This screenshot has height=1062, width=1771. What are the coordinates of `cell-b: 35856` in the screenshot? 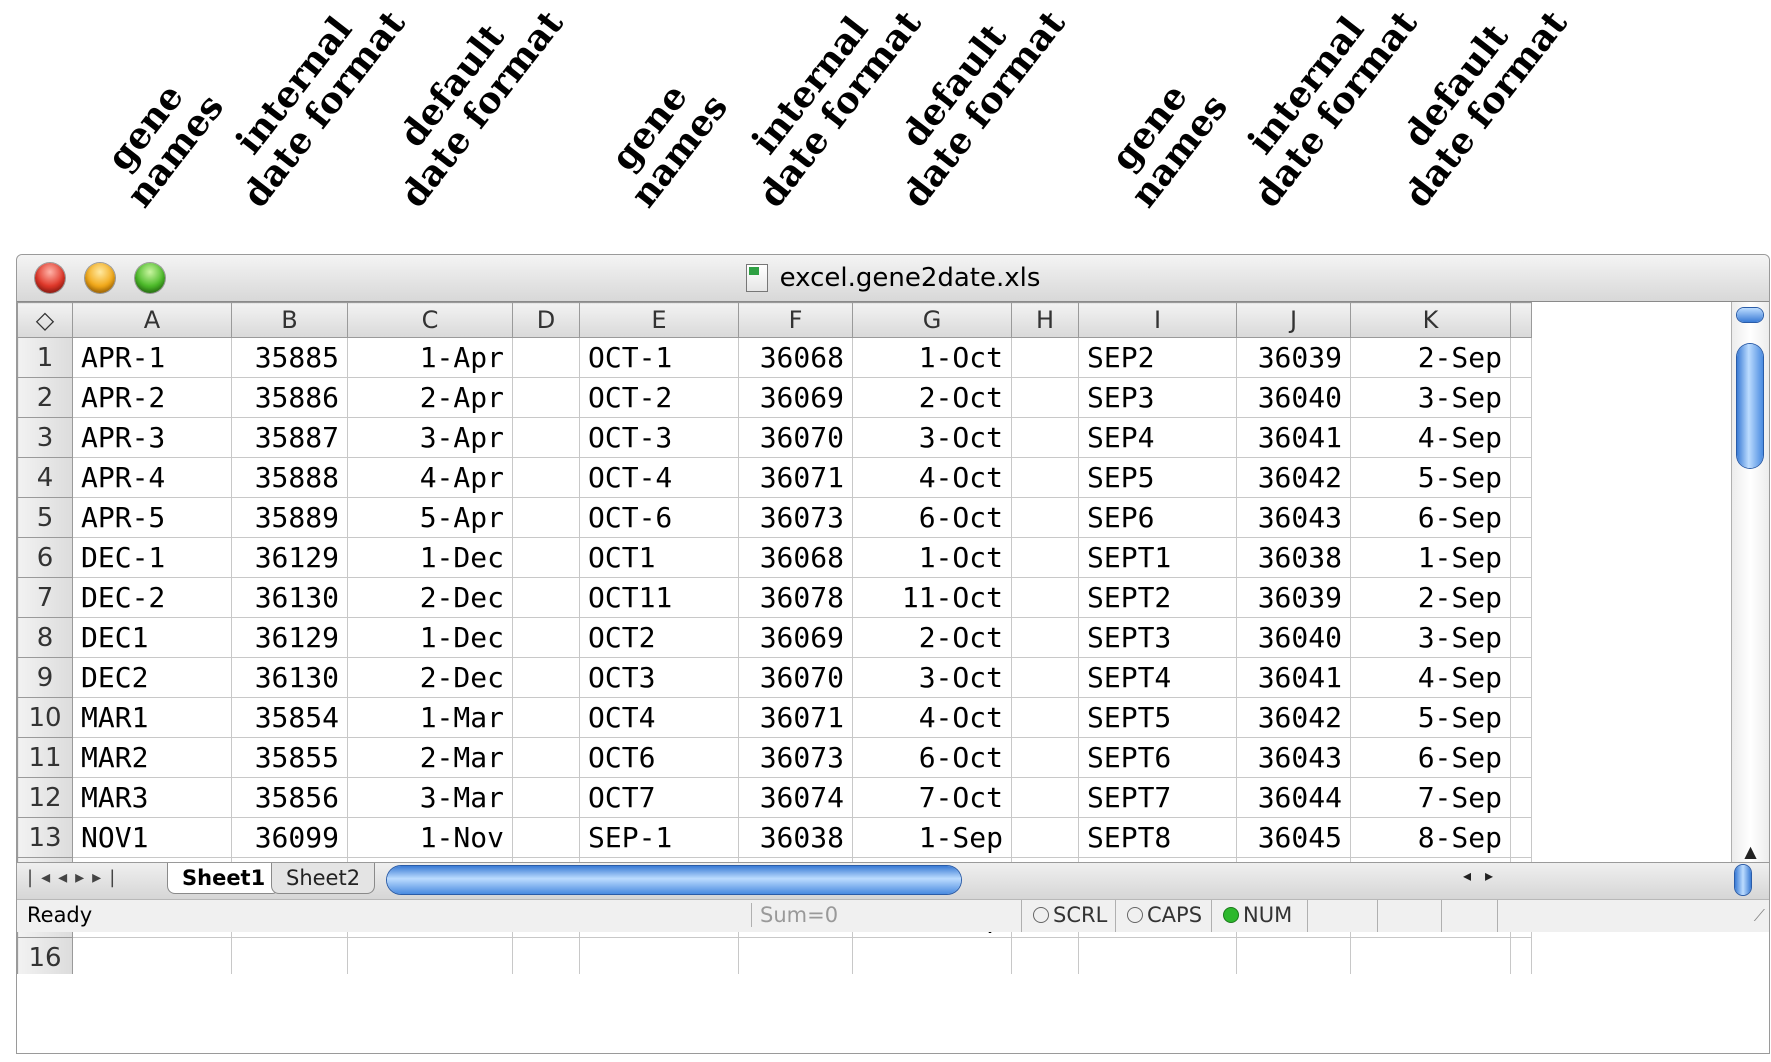 It's located at (289, 797).